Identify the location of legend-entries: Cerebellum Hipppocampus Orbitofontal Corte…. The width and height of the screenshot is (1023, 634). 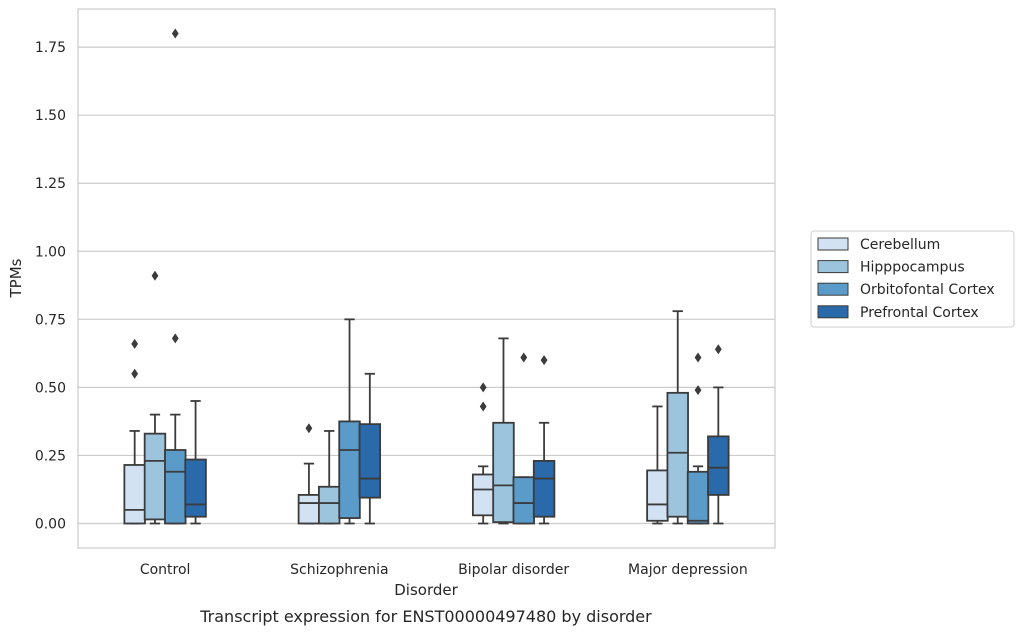
(906, 279).